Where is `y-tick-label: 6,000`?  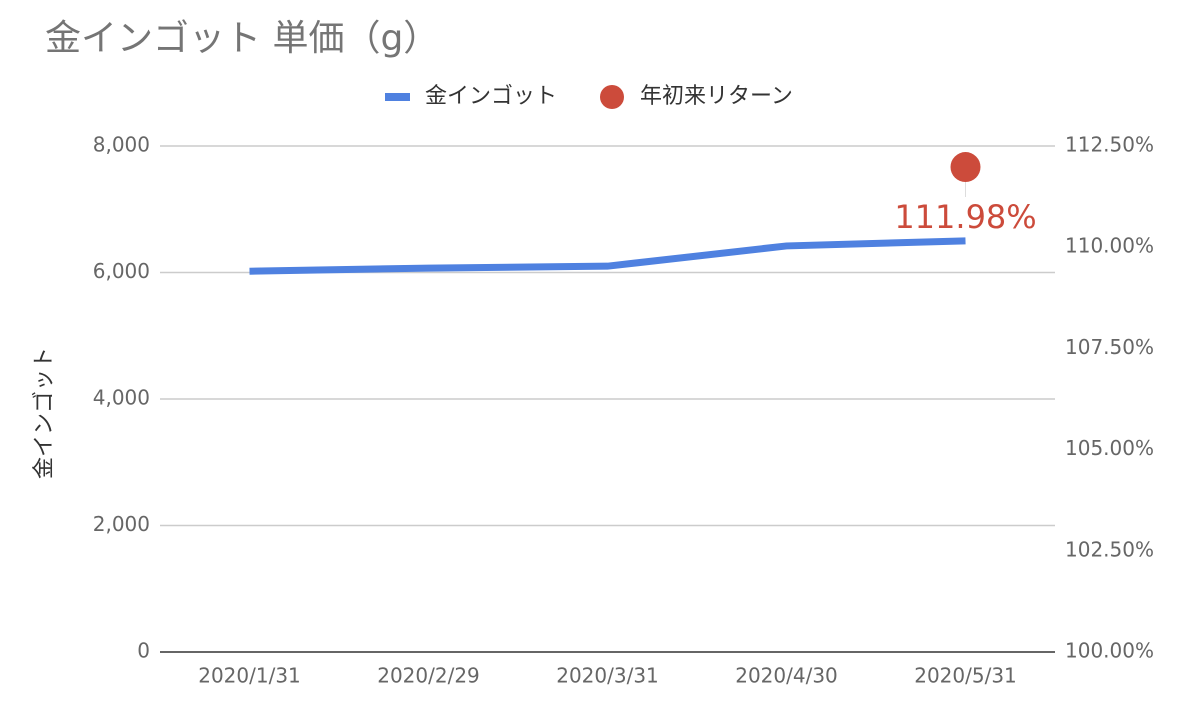 y-tick-label: 6,000 is located at coordinates (121, 271).